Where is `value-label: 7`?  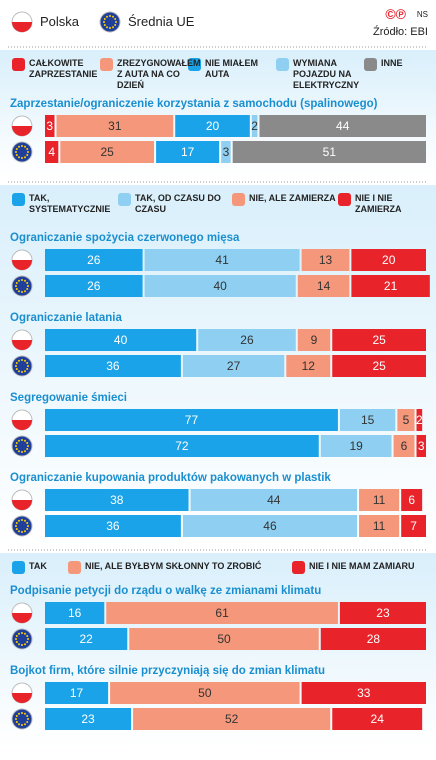
value-label: 7 is located at coordinates (413, 526).